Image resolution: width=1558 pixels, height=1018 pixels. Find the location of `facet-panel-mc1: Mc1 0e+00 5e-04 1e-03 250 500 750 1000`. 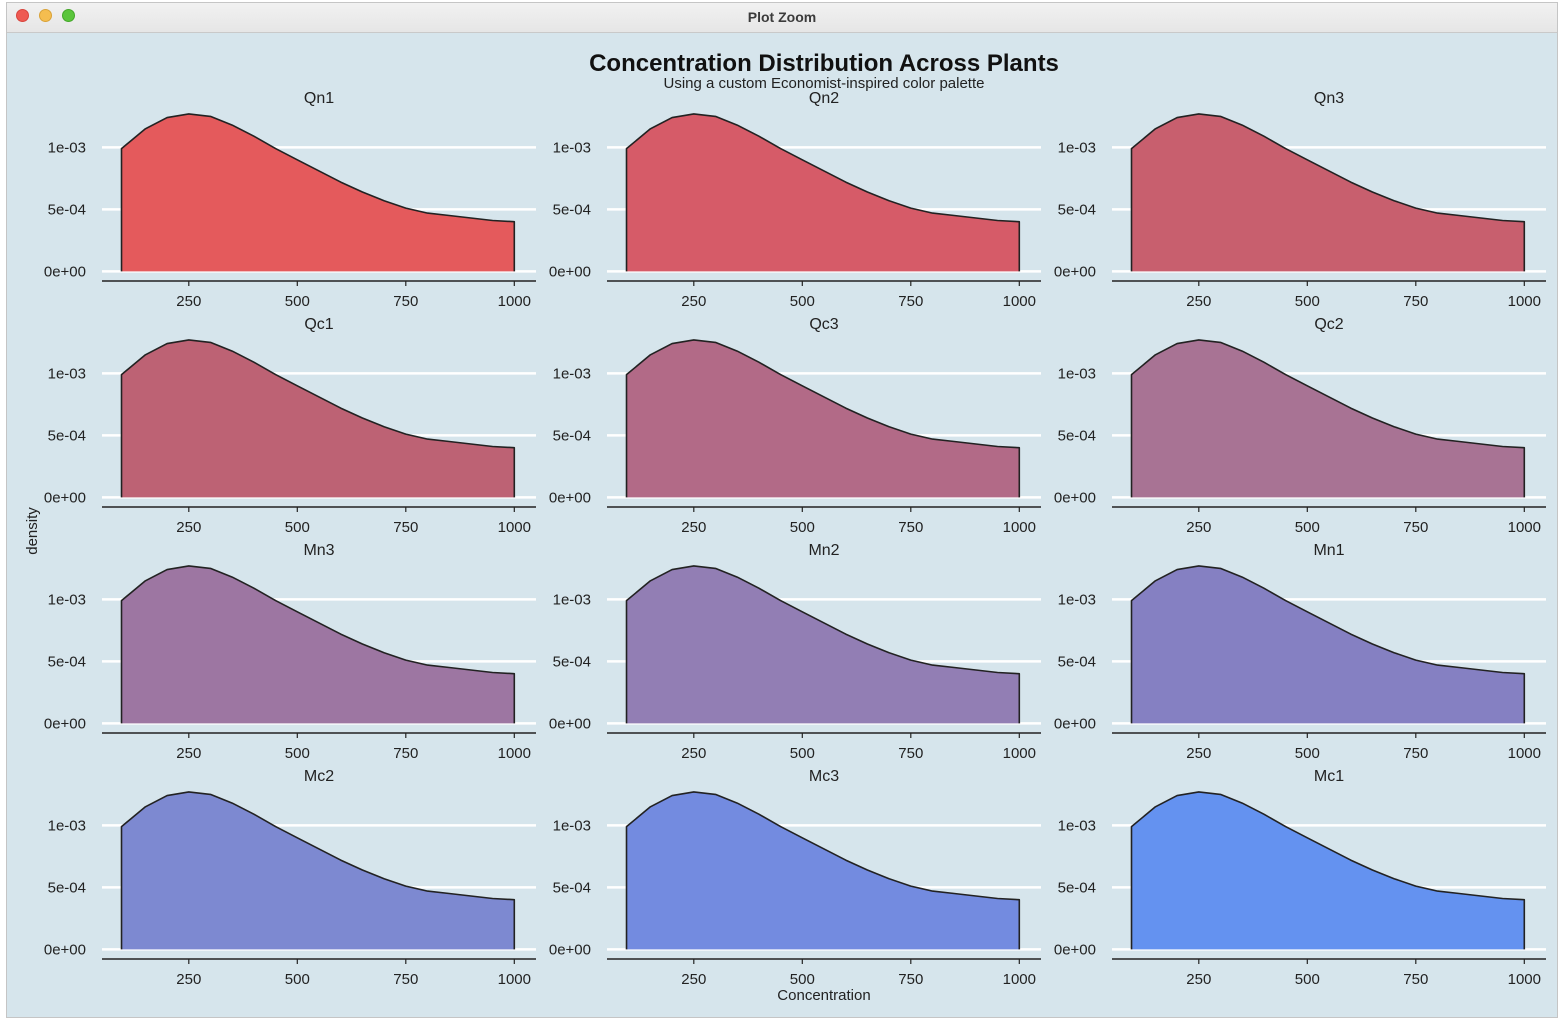

facet-panel-mc1: Mc1 0e+00 5e-04 1e-03 250 500 750 1000 is located at coordinates (1300, 878).